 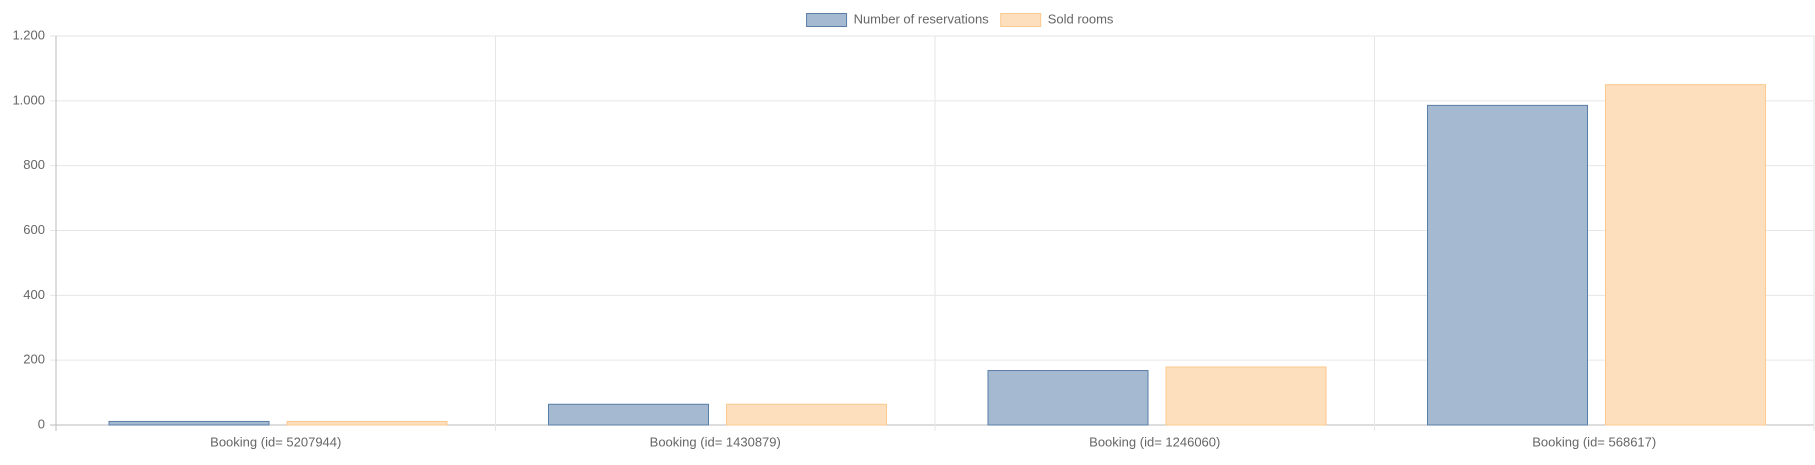 I want to click on y-tick-label: 0, so click(x=41, y=423).